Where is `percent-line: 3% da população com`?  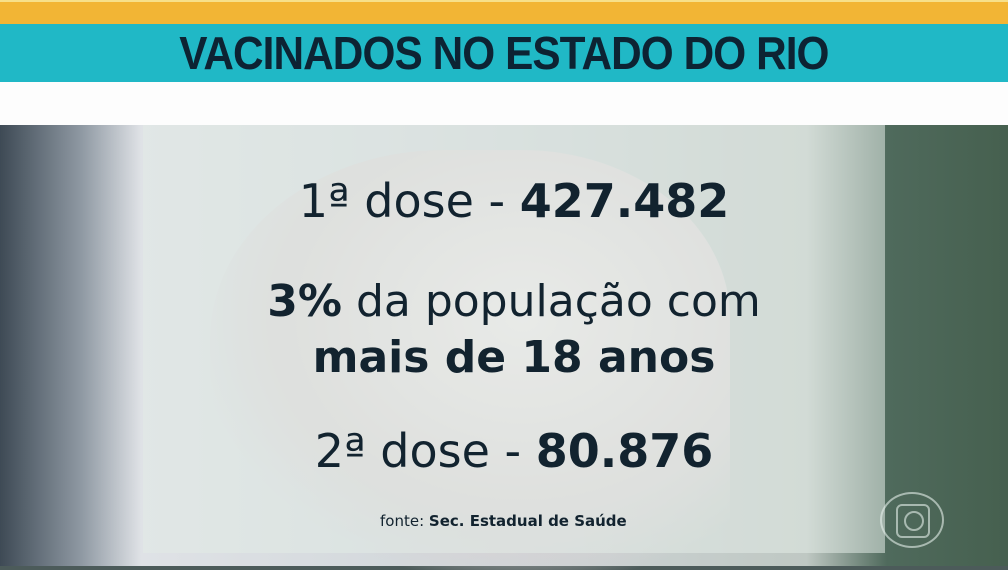
percent-line: 3% da população com is located at coordinates (514, 301).